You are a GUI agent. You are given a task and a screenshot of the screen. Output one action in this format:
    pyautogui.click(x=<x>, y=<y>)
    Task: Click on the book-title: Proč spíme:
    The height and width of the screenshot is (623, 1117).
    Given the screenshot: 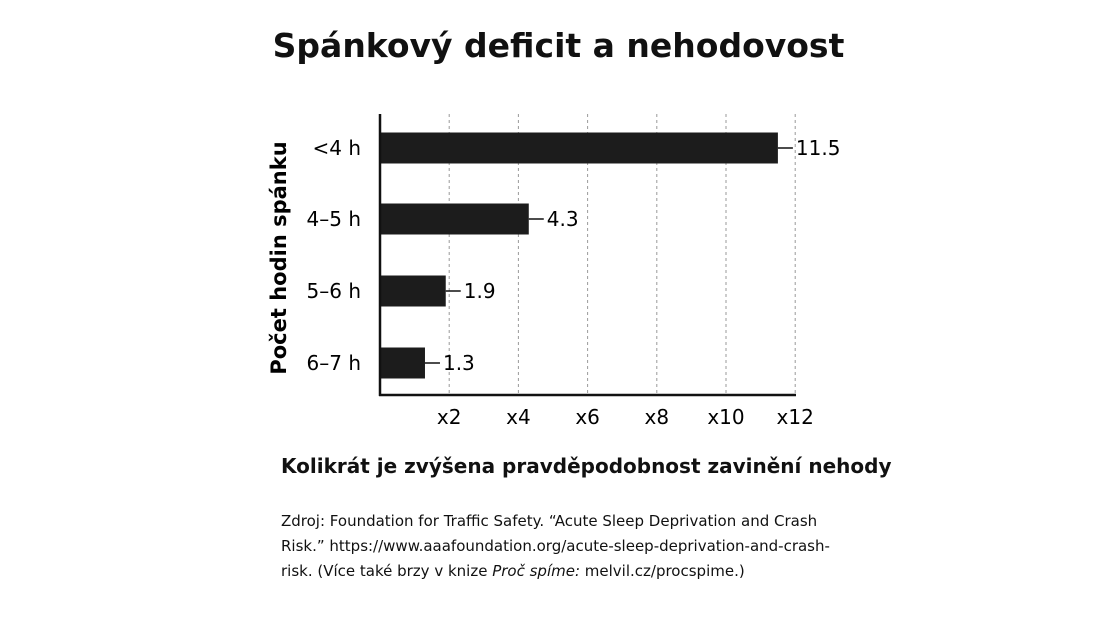 What is the action you would take?
    pyautogui.click(x=536, y=571)
    